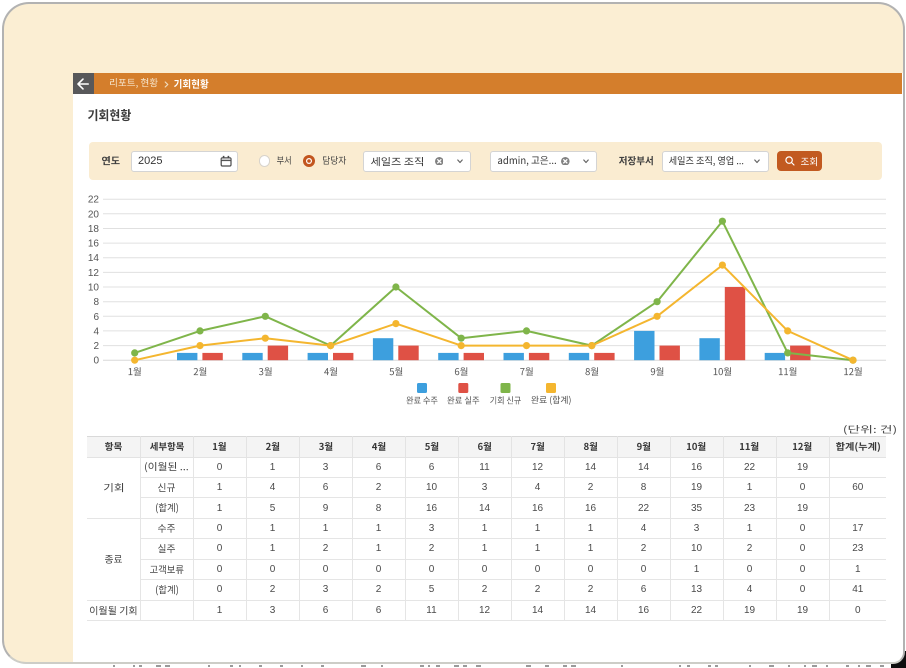 This screenshot has height=668, width=906. Describe the element at coordinates (96, 302) in the screenshot. I see `svg-text: 8` at that location.